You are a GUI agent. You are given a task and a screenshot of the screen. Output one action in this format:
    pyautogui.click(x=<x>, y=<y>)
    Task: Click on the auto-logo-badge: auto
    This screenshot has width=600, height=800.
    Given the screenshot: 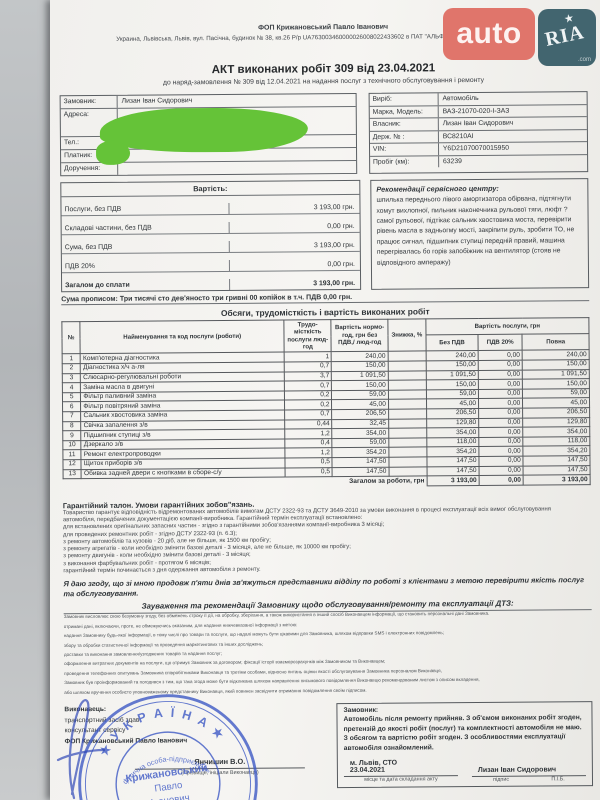 What is the action you would take?
    pyautogui.click(x=489, y=34)
    